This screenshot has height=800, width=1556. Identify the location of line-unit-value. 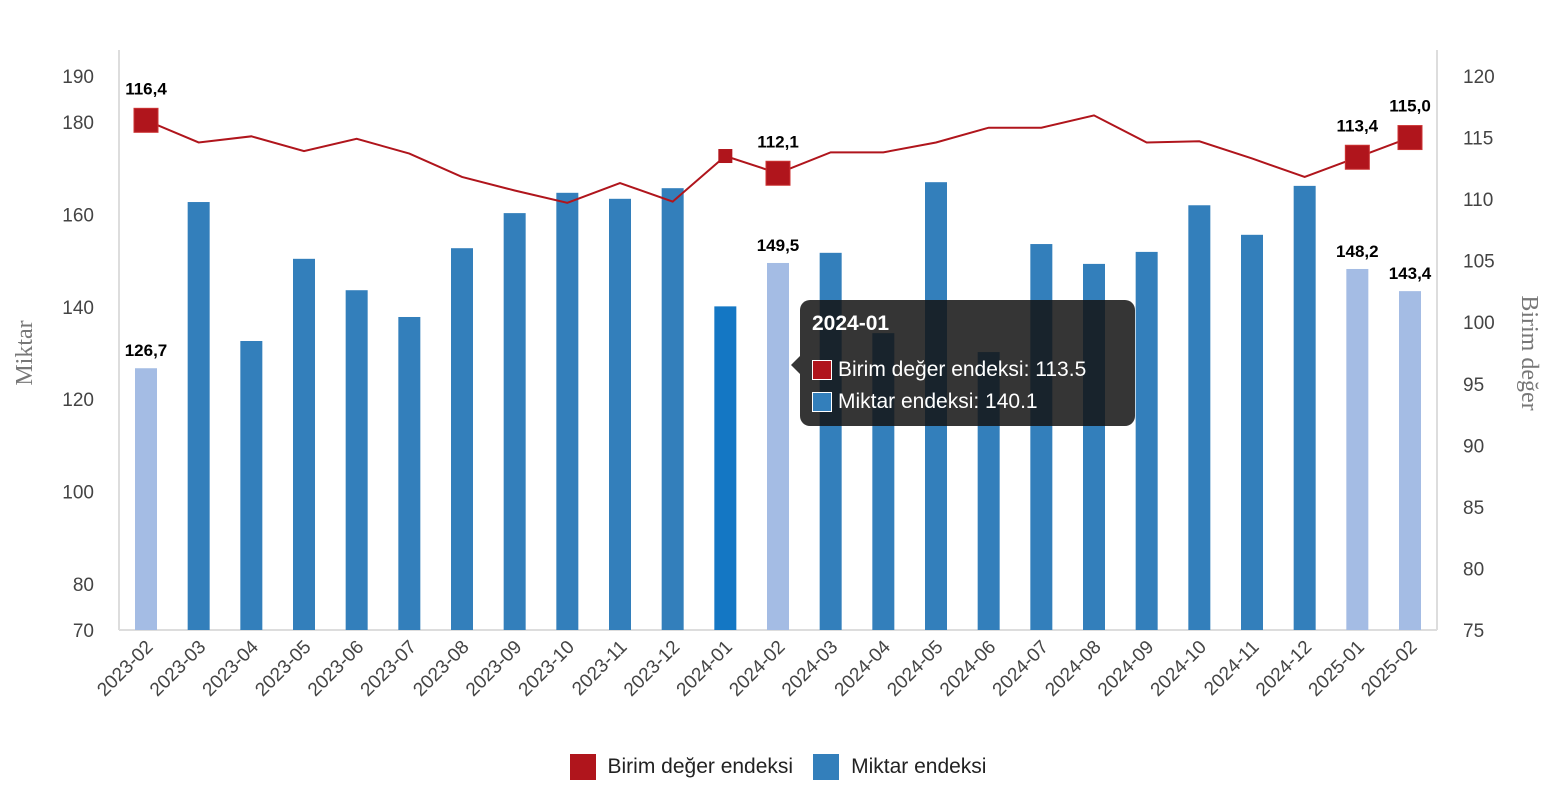
(778, 159).